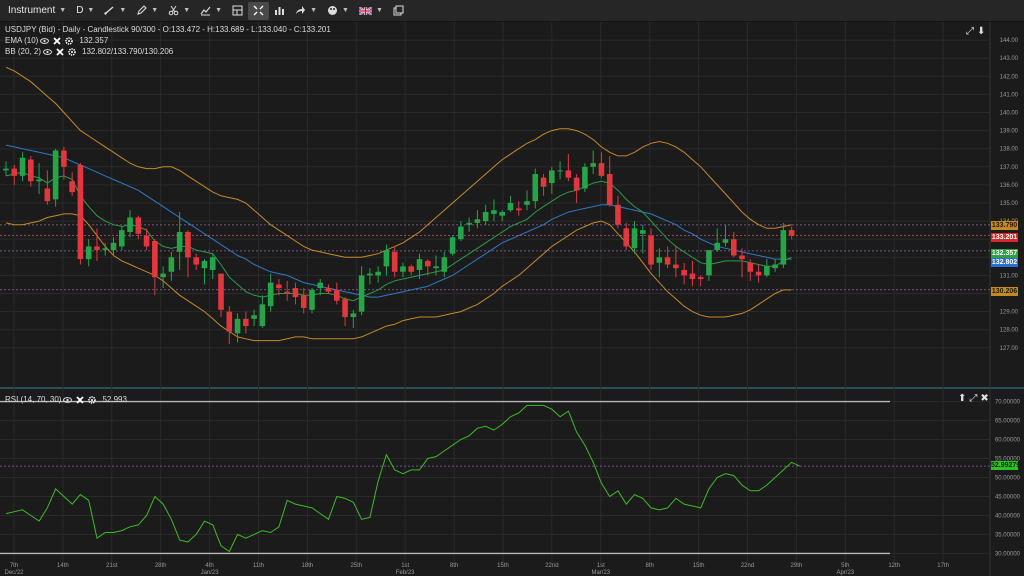 This screenshot has height=576, width=1024. Describe the element at coordinates (338, 11) in the screenshot. I see `theme-button: ▼` at that location.